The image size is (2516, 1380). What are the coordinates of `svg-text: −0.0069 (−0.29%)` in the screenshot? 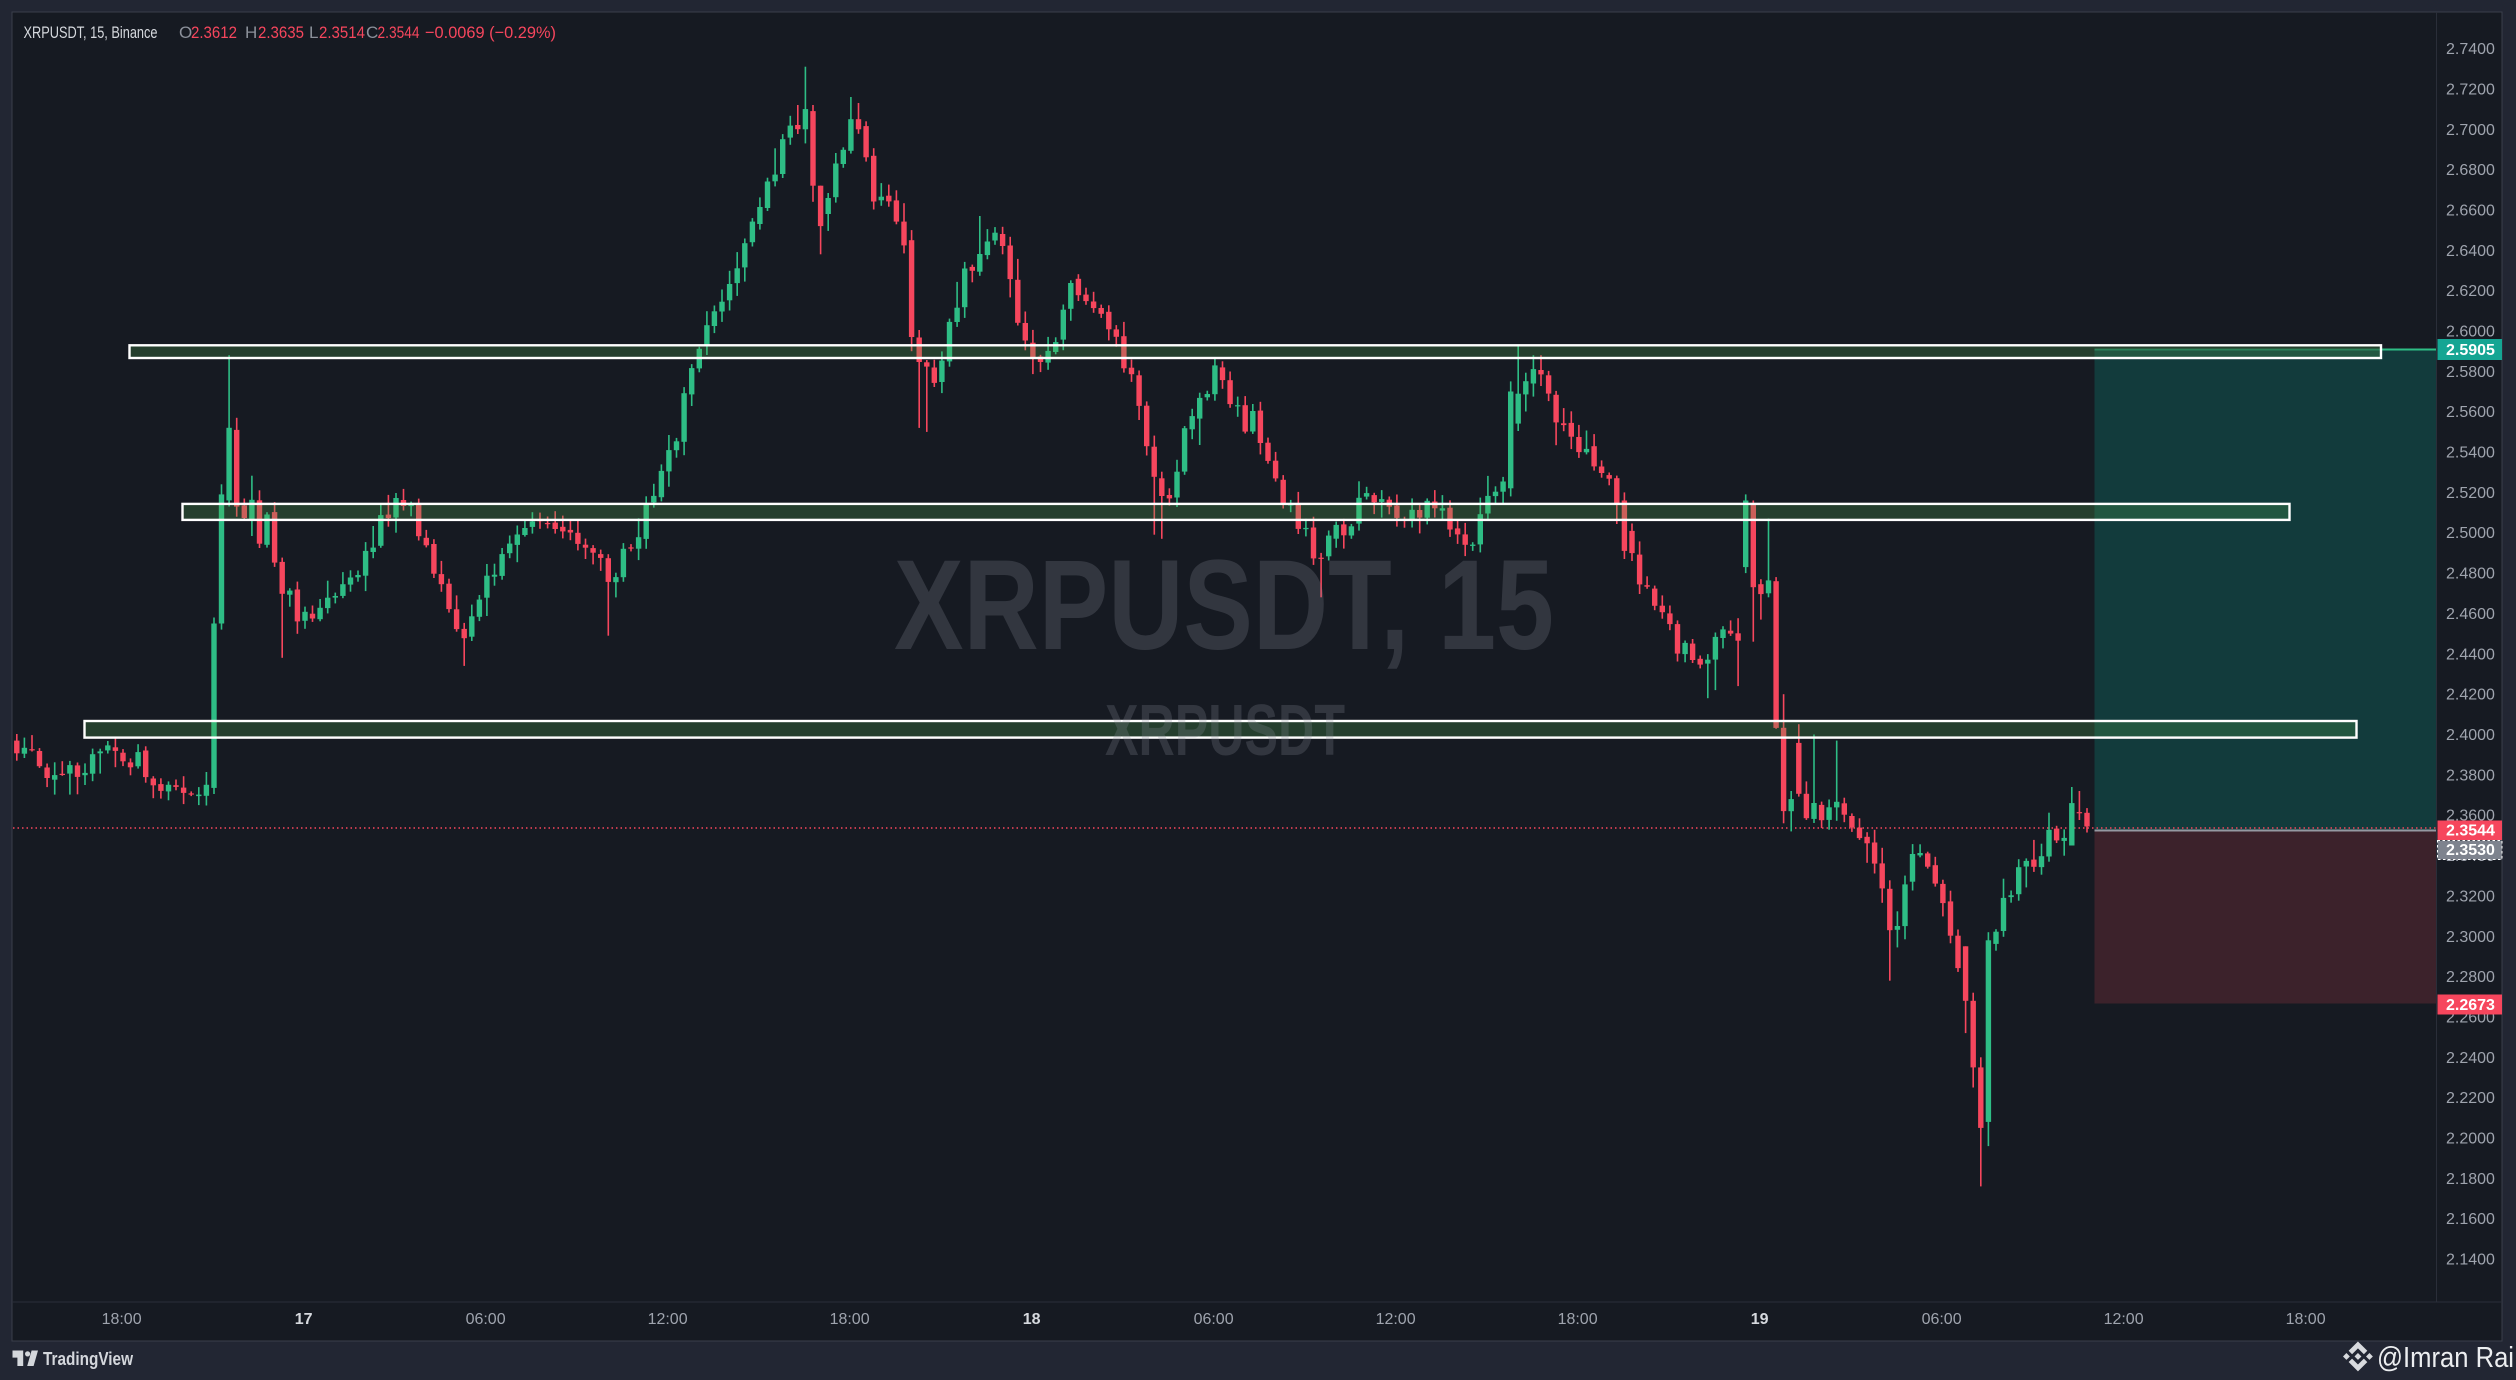 It's located at (490, 32).